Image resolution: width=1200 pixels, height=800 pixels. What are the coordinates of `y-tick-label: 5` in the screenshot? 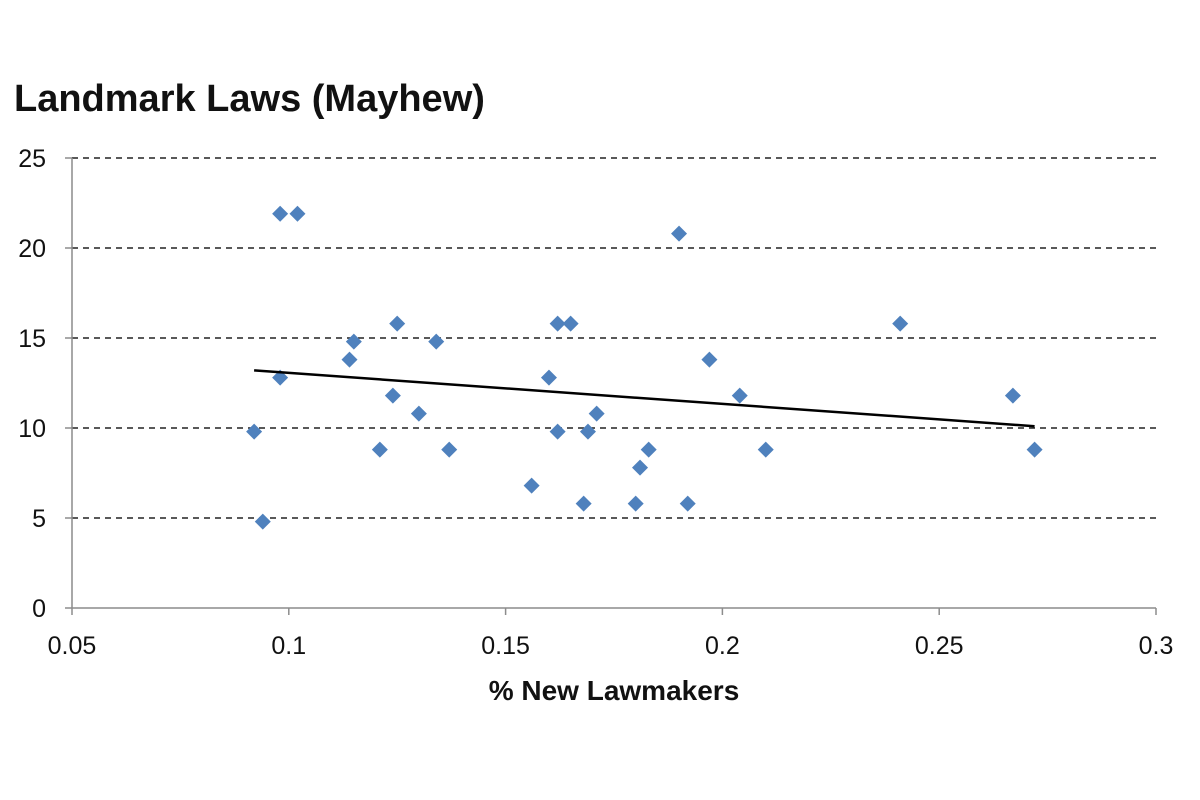 It's located at (39, 519).